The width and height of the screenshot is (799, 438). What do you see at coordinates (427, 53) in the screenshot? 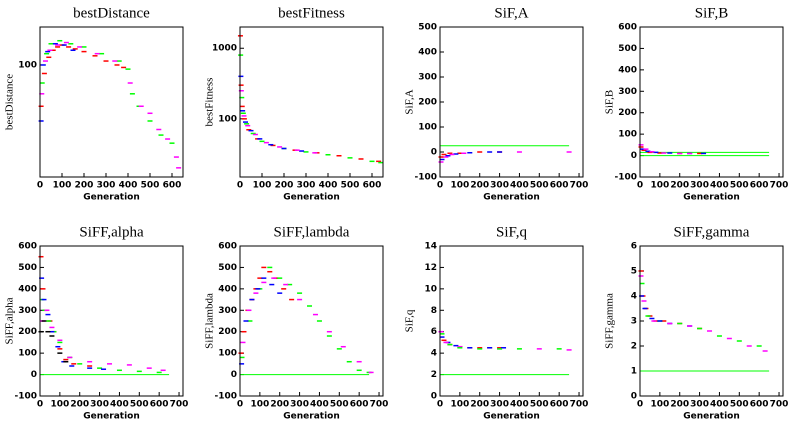
I see `y-tick-label: 400` at bounding box center [427, 53].